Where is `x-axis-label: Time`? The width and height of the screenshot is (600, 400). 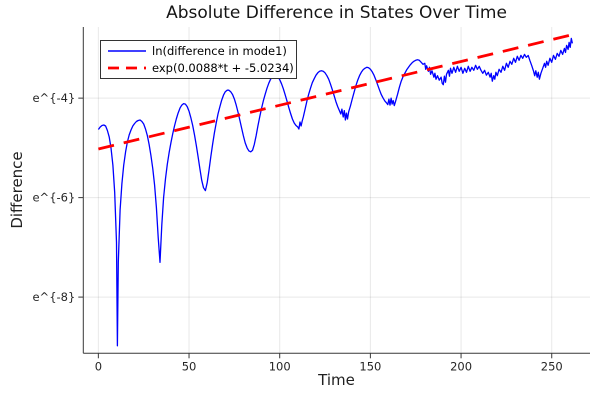 x-axis-label: Time is located at coordinates (336, 380).